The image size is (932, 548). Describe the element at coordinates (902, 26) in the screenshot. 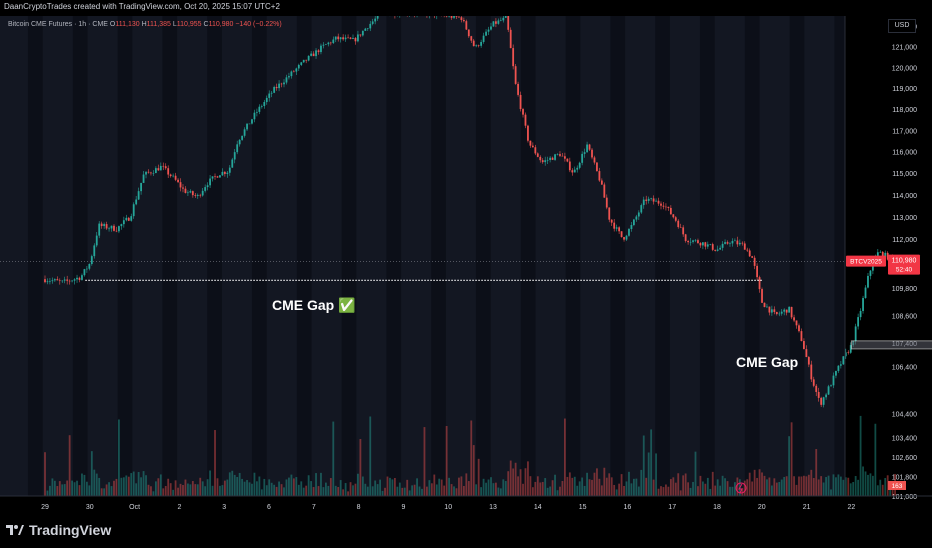

I see `currency-button: USD` at that location.